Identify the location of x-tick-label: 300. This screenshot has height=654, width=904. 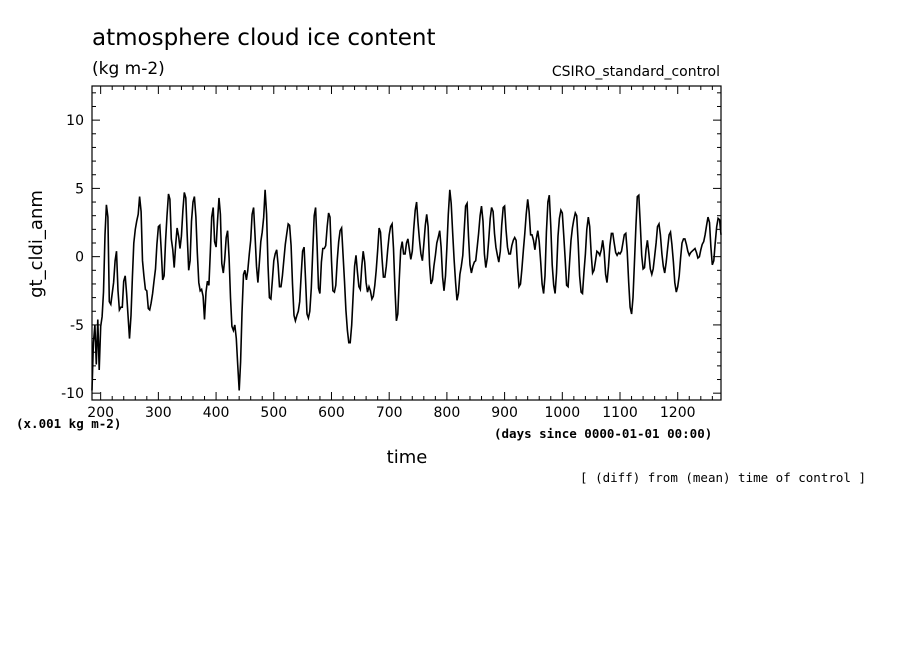
(158, 413).